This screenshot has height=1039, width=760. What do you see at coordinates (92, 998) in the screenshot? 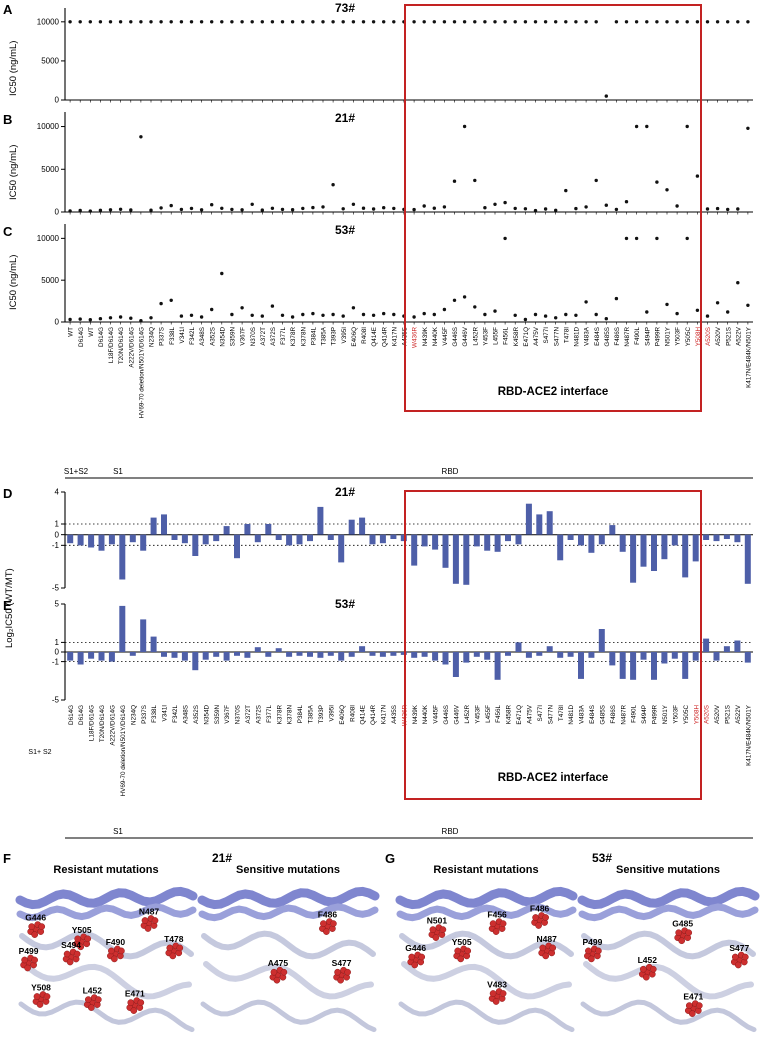
I see `residue-L452: L452` at bounding box center [92, 998].